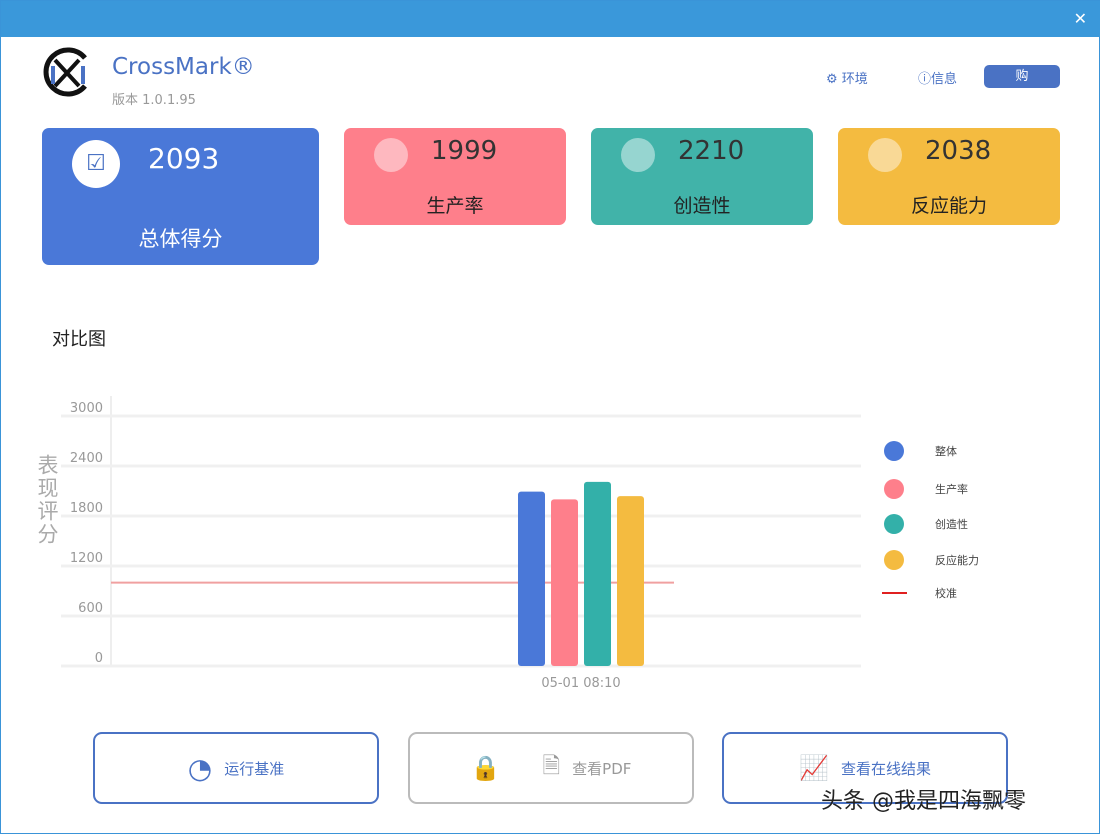  Describe the element at coordinates (951, 524) in the screenshot. I see `legend-label: 创造性` at that location.